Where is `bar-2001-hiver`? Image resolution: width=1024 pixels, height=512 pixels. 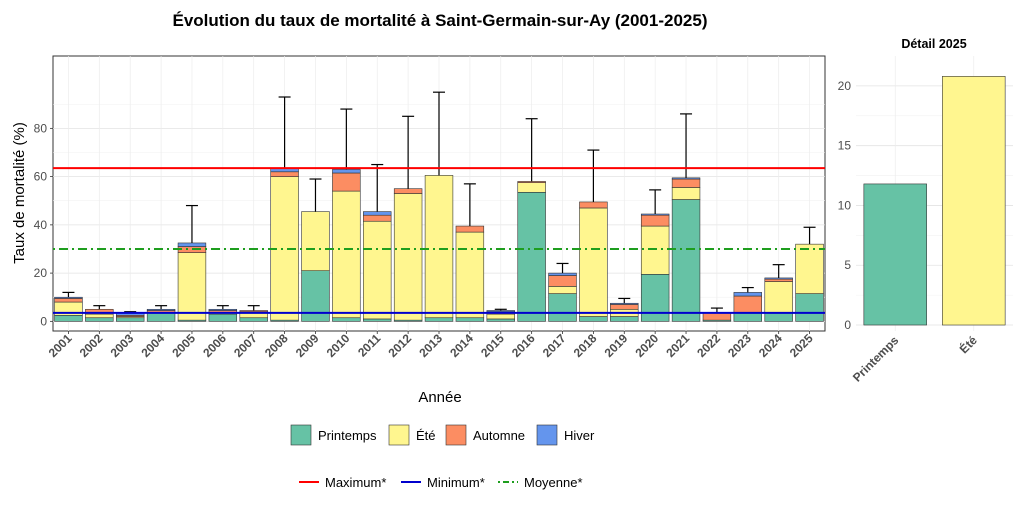
bar-2001-hiver is located at coordinates (68, 297).